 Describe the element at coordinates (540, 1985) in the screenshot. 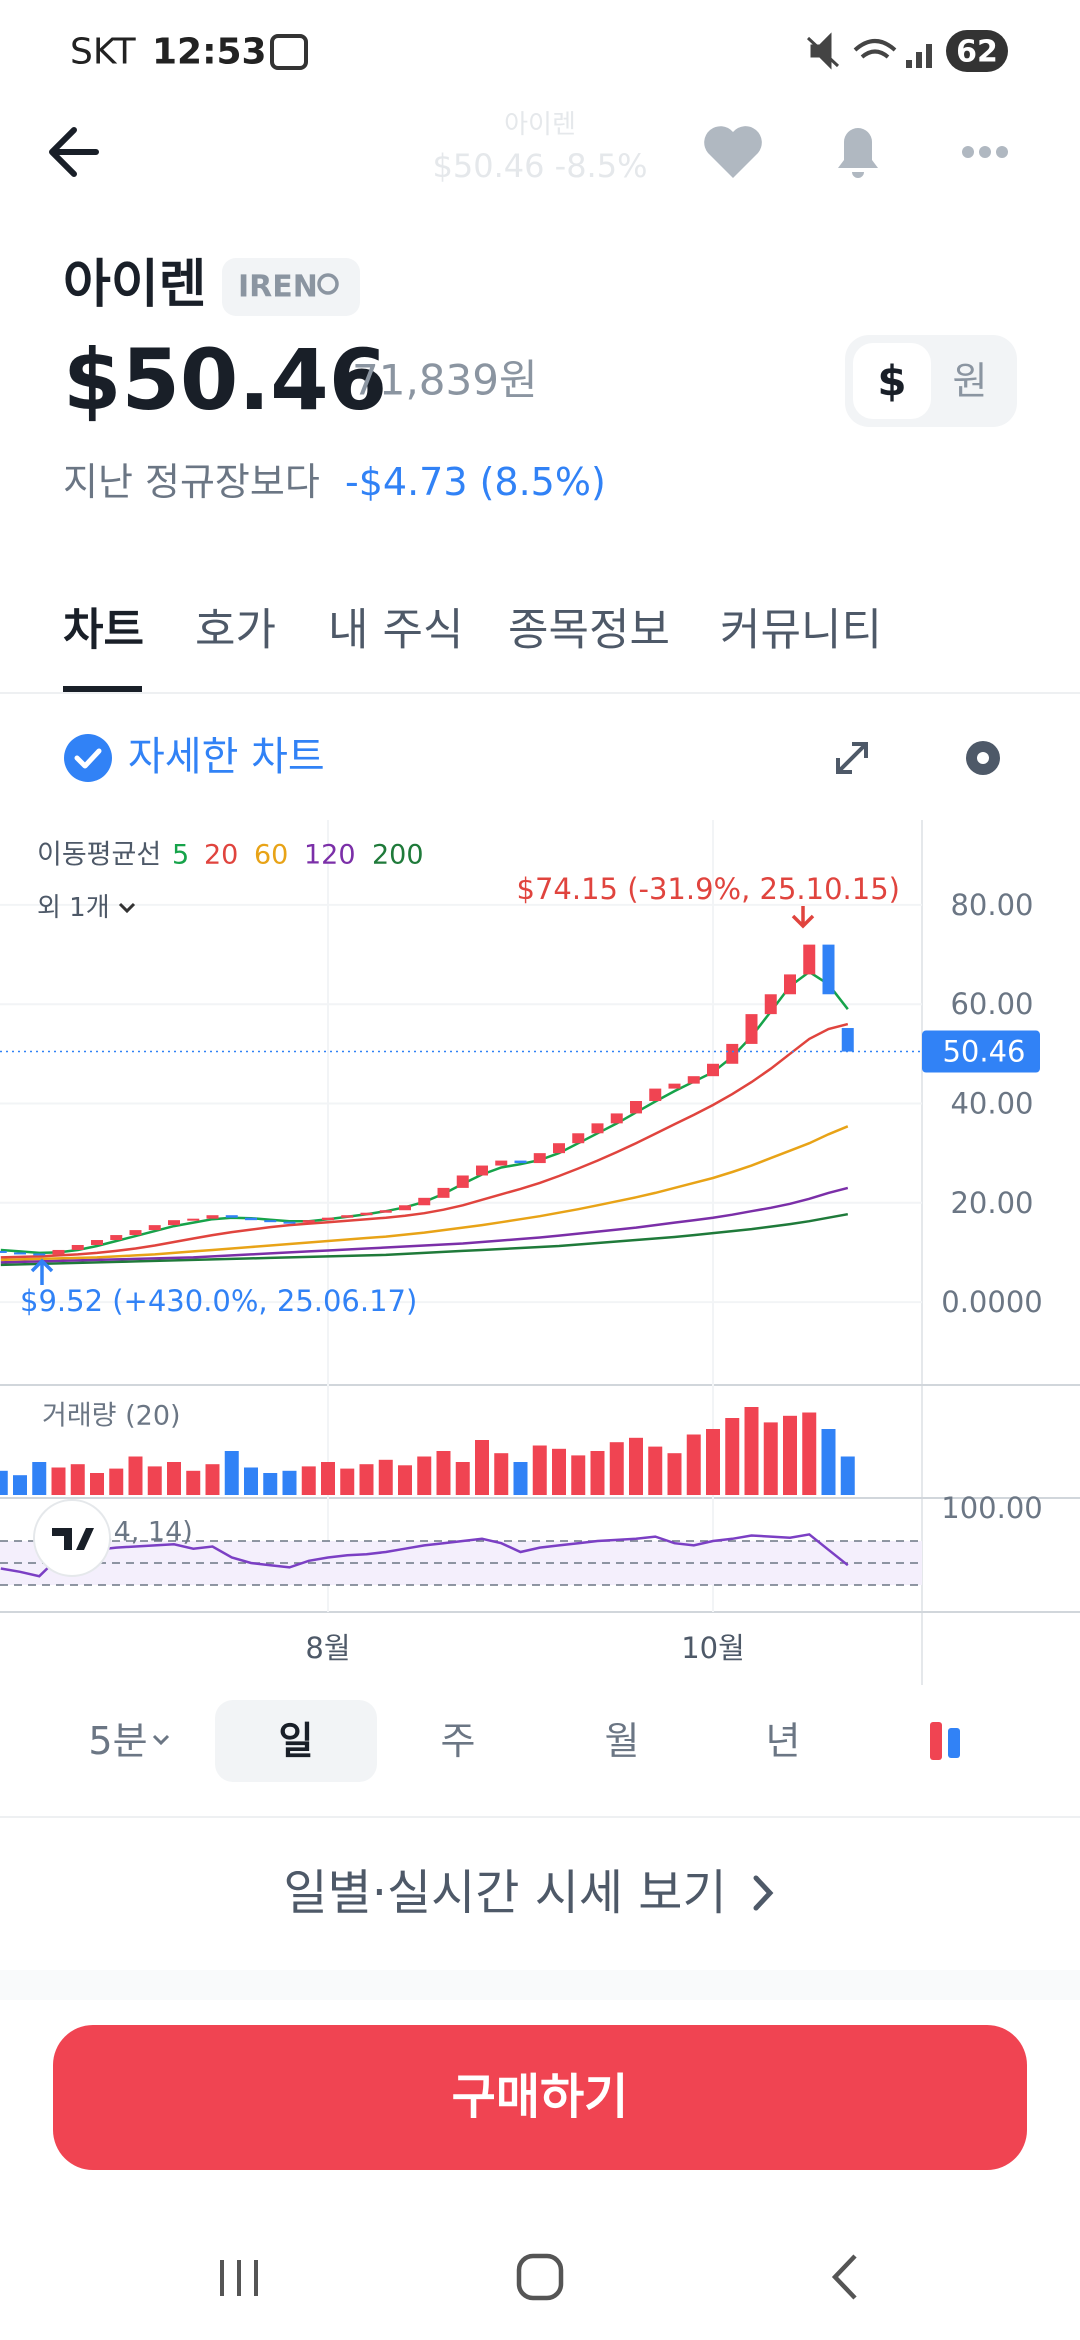

I see `section-gap` at that location.